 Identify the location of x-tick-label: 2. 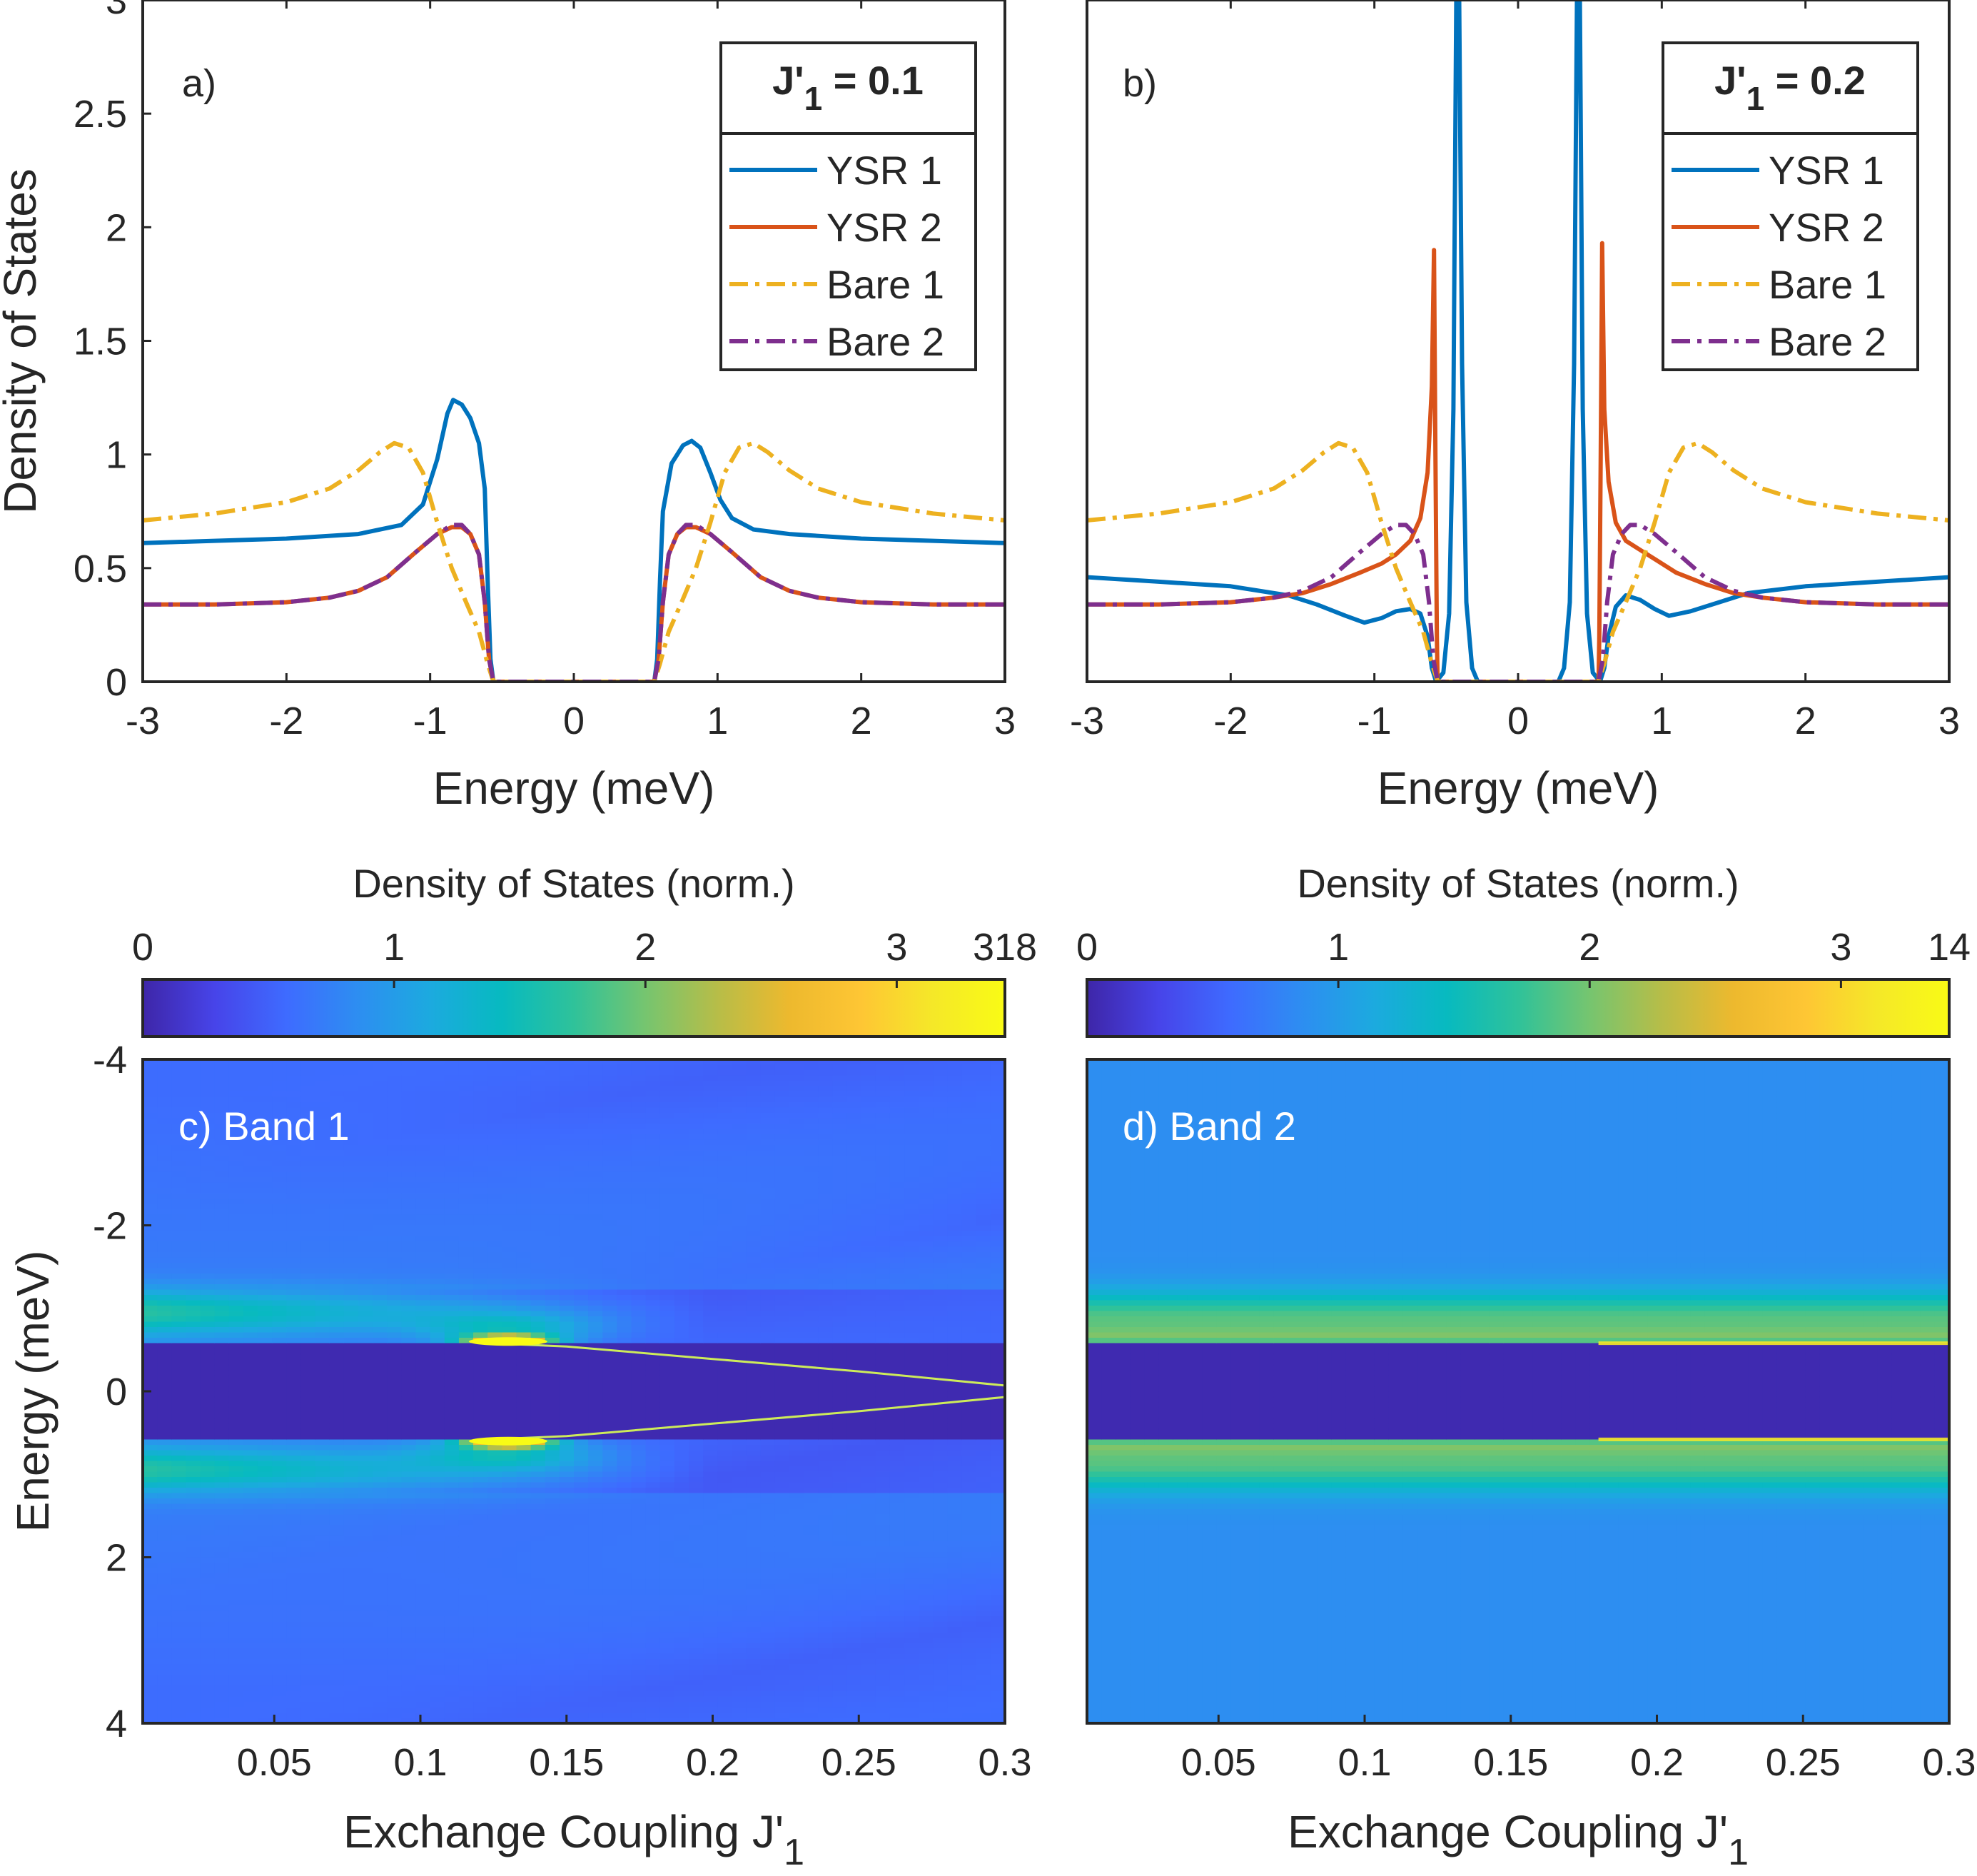
(1805, 721).